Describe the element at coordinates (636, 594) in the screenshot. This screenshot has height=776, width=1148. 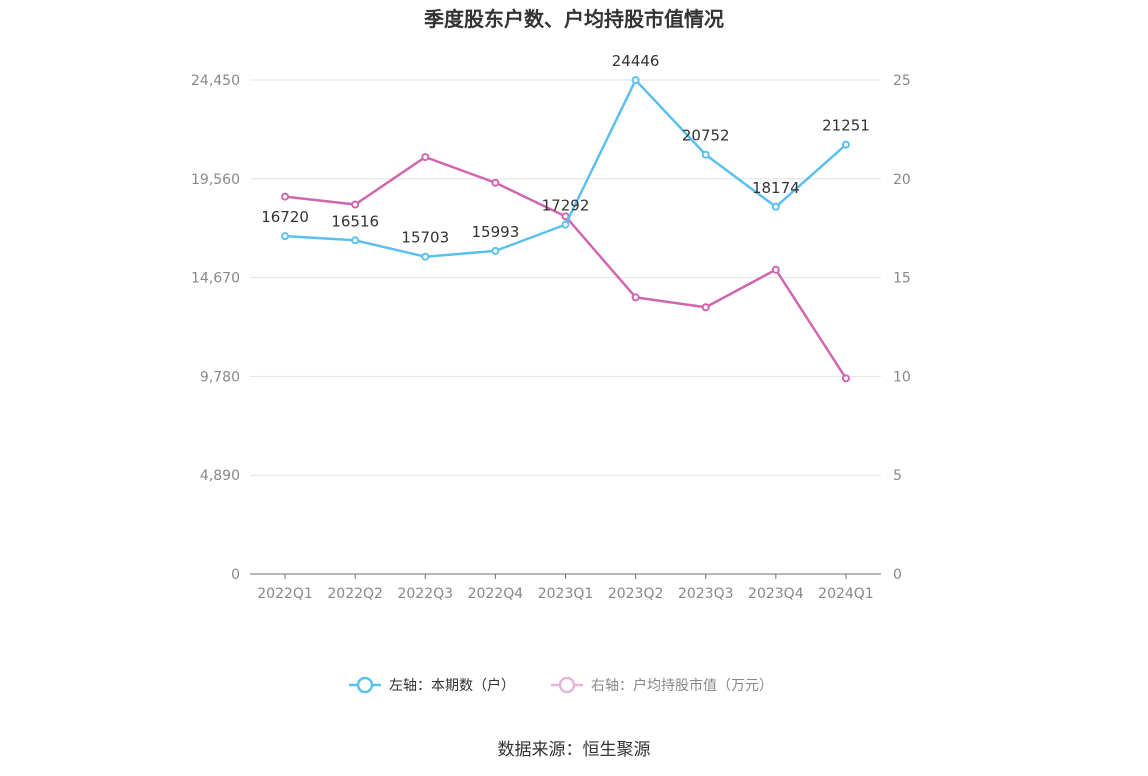
I see `x-tick-label: 2023Q2` at that location.